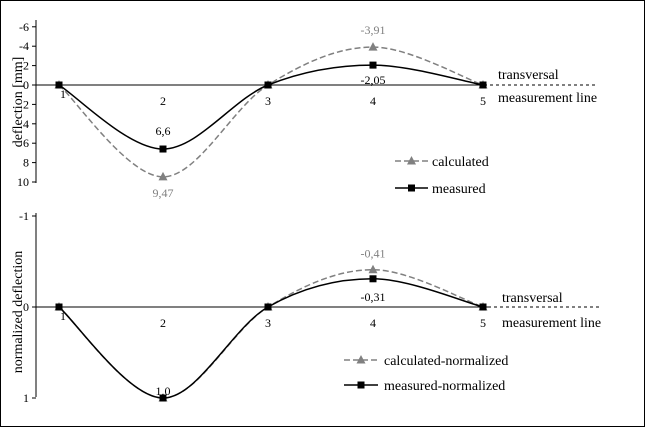  What do you see at coordinates (163, 193) in the screenshot?
I see `data-label: 9,47` at bounding box center [163, 193].